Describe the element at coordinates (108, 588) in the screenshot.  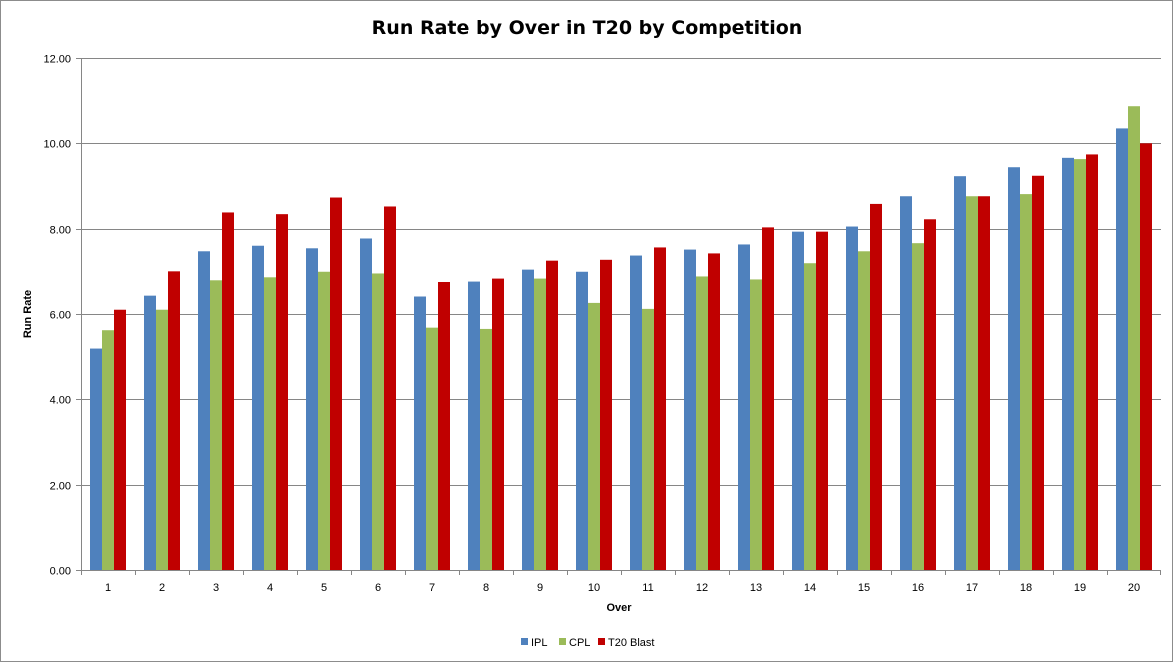
I see `x-tick-label: 1` at that location.